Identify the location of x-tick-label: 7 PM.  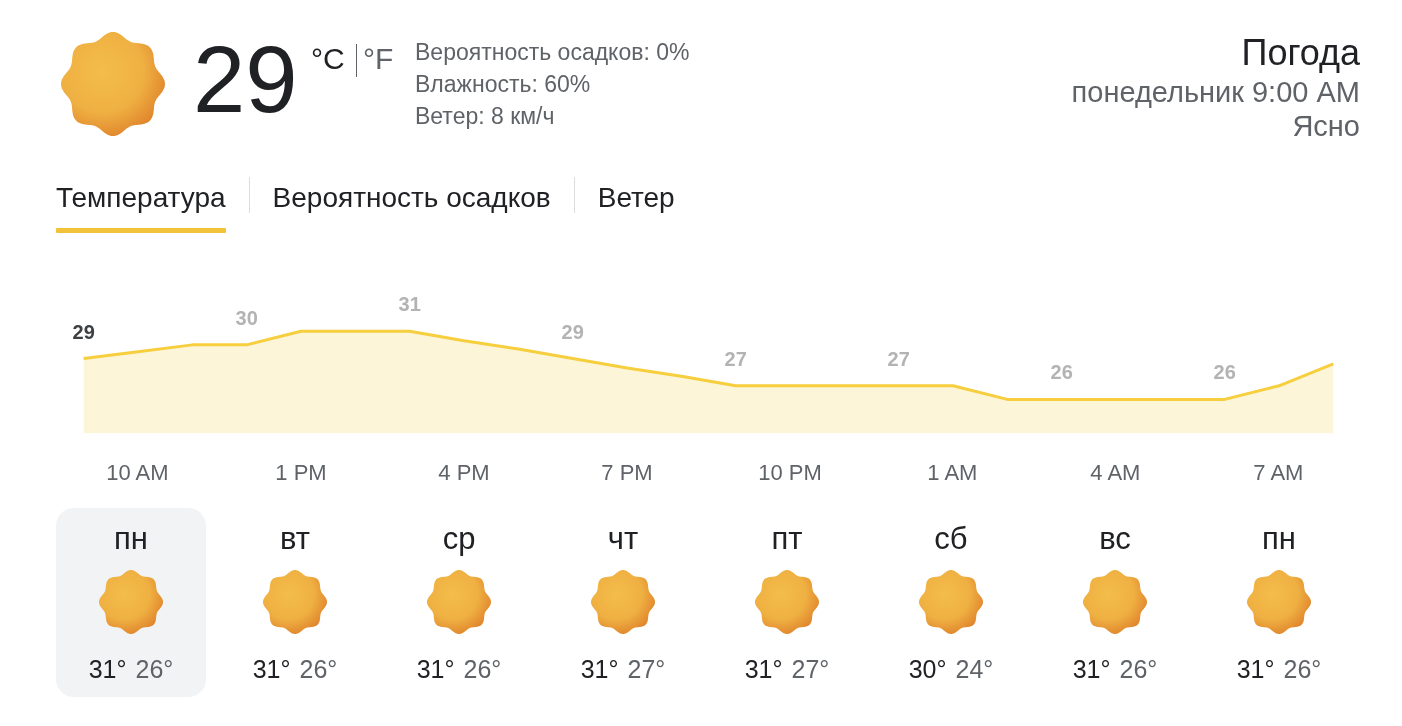
(627, 472).